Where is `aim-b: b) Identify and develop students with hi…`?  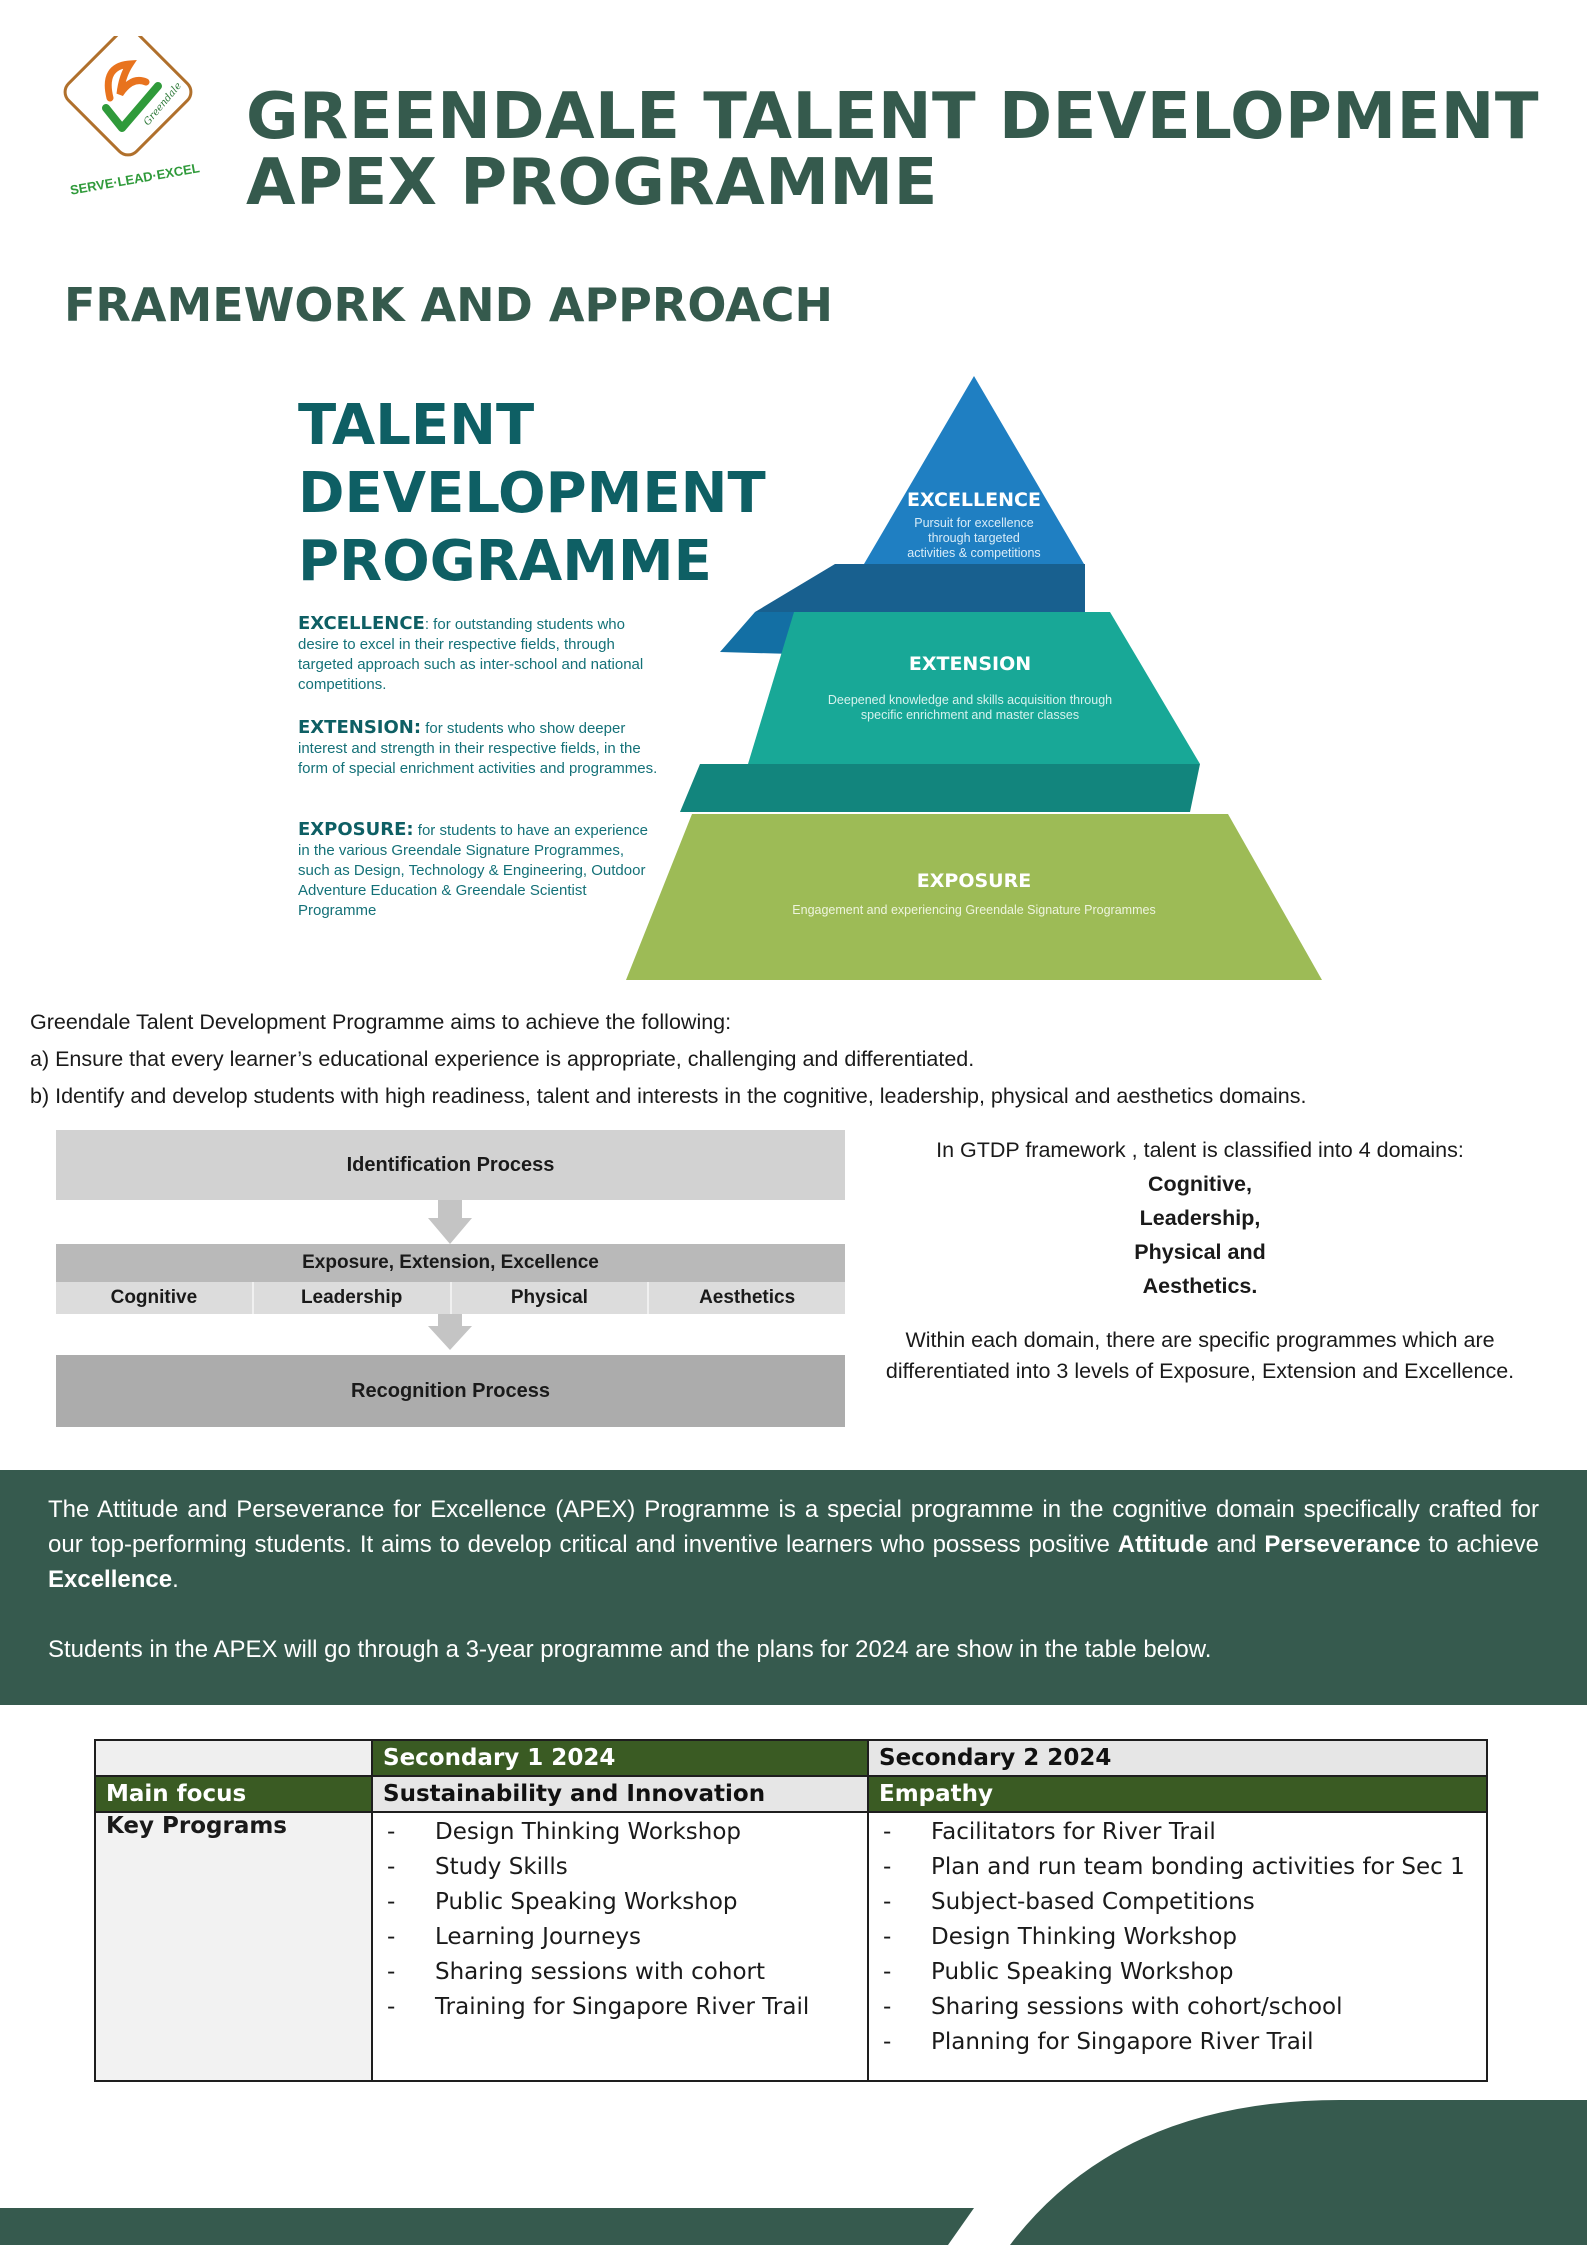
aim-b: b) Identify and develop students with hi… is located at coordinates (668, 1096).